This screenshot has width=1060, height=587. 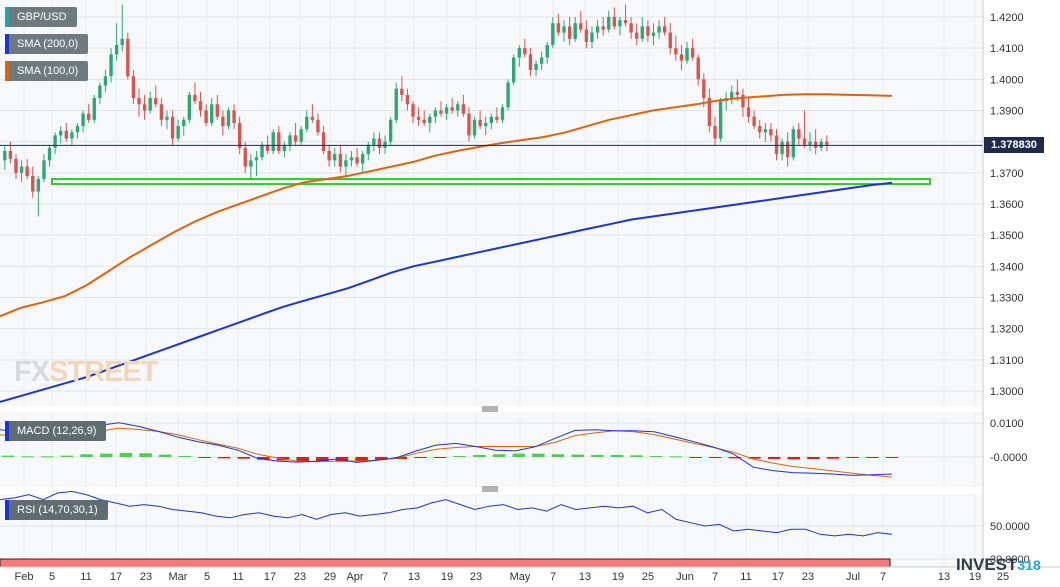 What do you see at coordinates (1007, 18) in the screenshot?
I see `price-tick-label: 1.4200` at bounding box center [1007, 18].